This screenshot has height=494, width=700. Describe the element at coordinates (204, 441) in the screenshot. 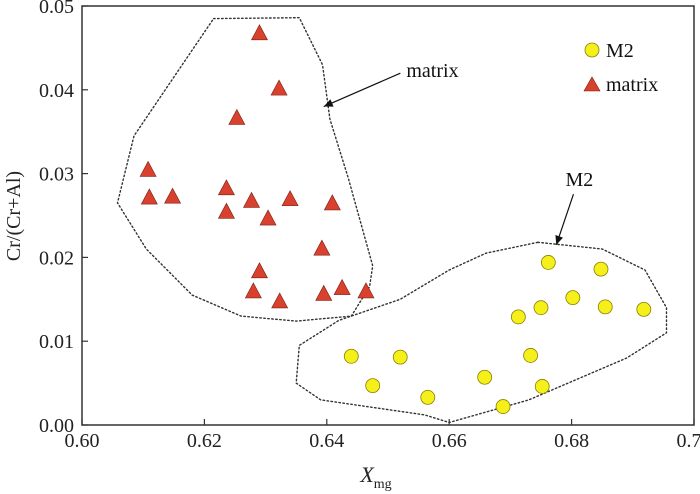

I see `x-tick-label: 0.62` at that location.